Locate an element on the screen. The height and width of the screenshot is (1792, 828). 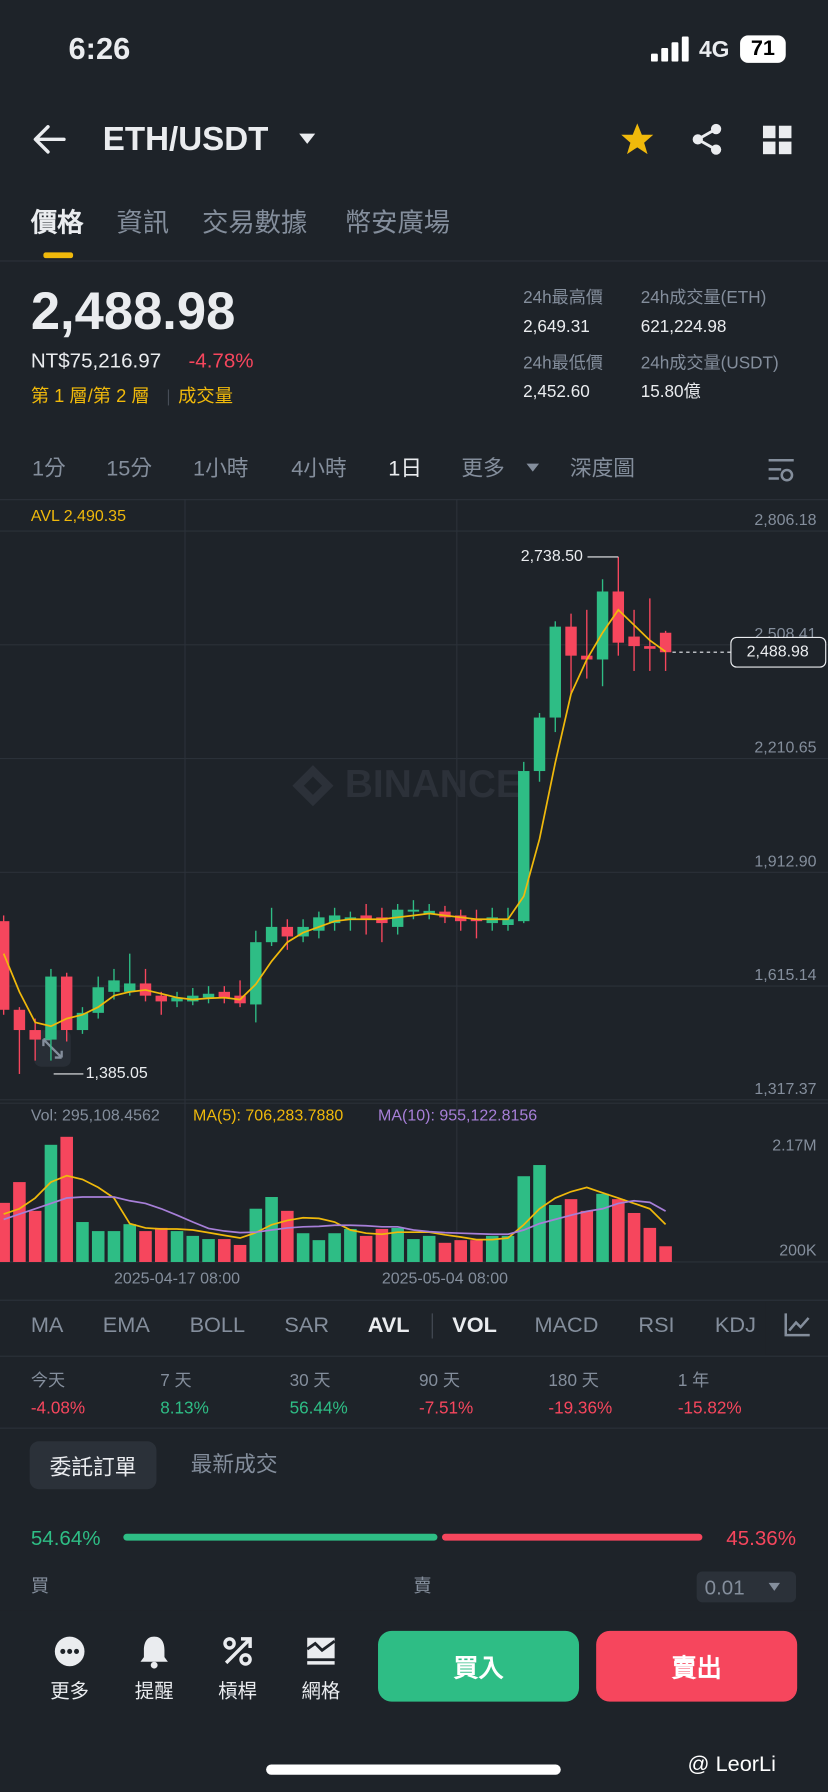
expand-icon is located at coordinates (52, 1048).